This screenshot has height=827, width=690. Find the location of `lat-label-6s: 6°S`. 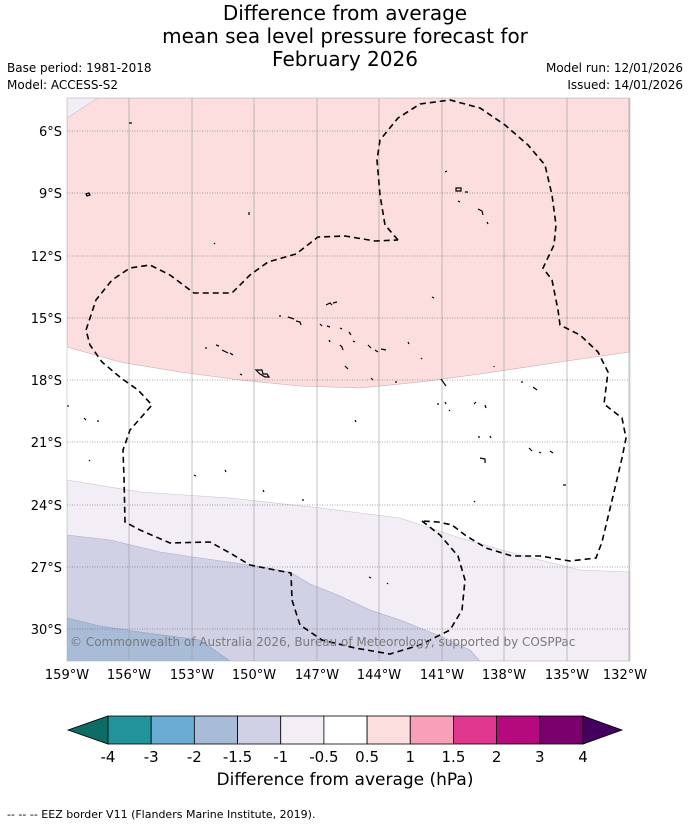

lat-label-6s: 6°S is located at coordinates (50, 132).